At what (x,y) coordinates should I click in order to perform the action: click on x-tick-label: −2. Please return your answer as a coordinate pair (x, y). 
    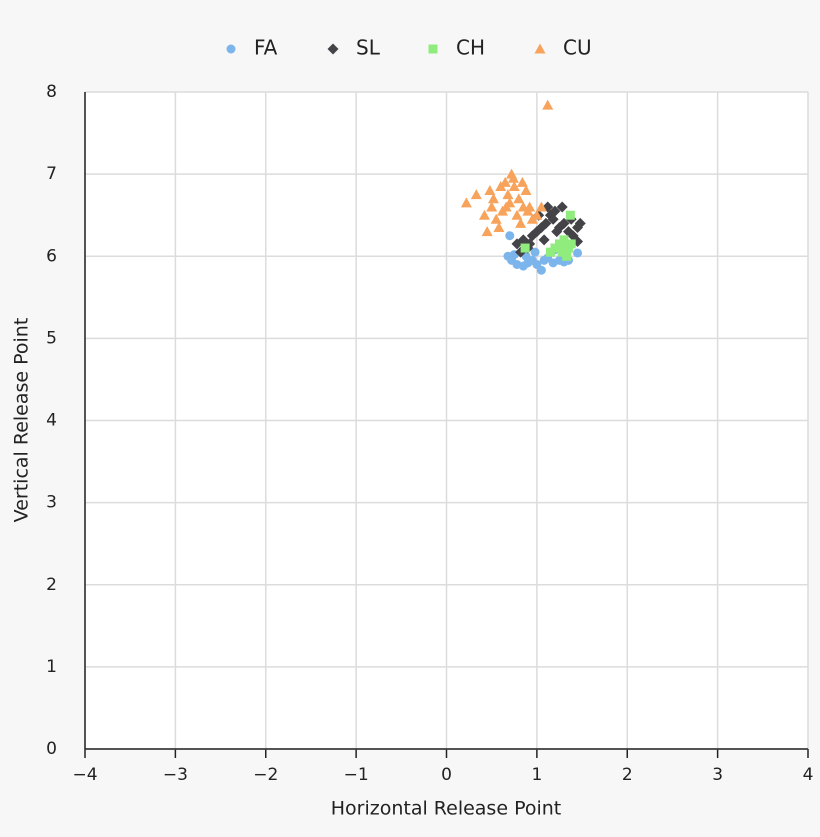
    Looking at the image, I should click on (265, 775).